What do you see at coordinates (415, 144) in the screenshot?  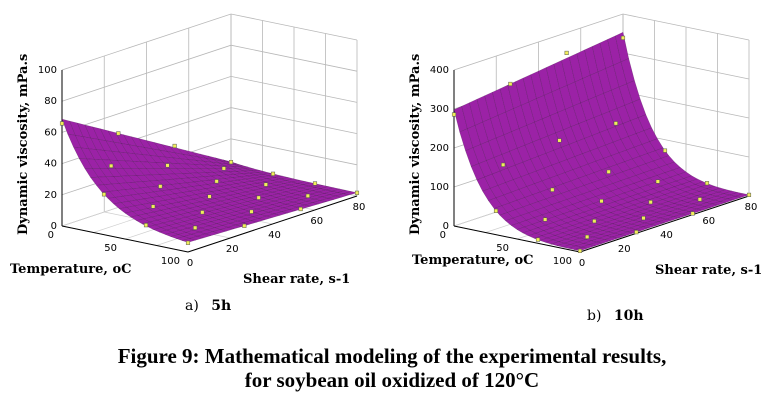 I see `zlabel-b: Dynamic viscosity, mPa.s` at bounding box center [415, 144].